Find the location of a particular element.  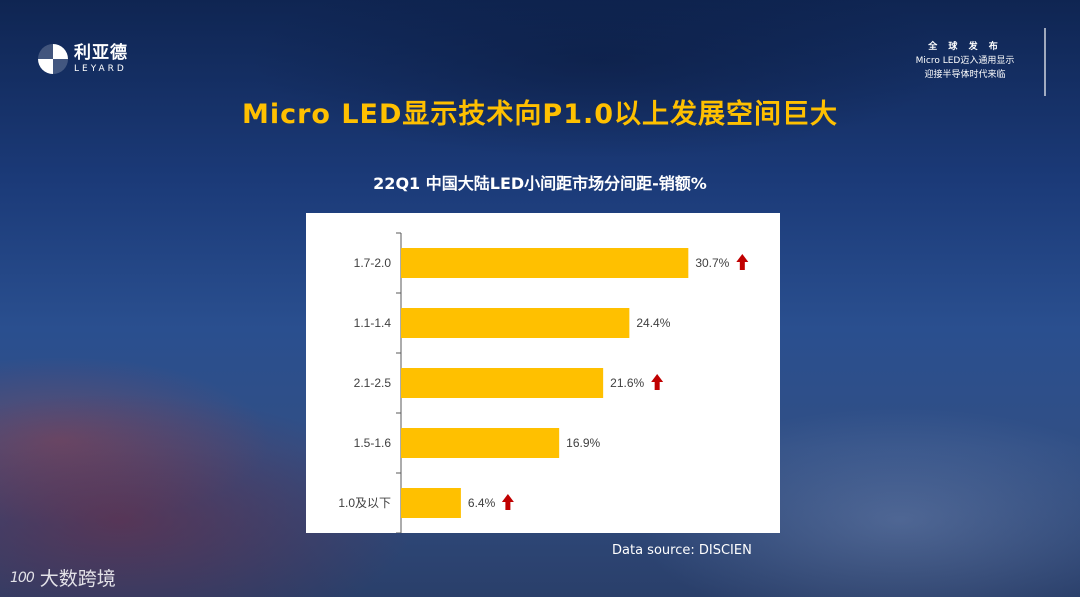

release-note-line1: 全 球 发 布 is located at coordinates (965, 47).